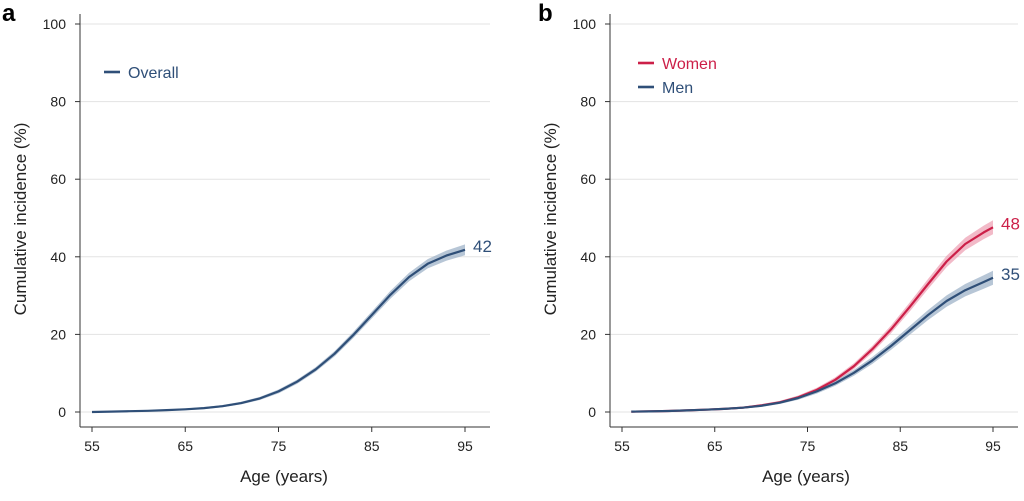  I want to click on men-end-label: 35, so click(1010, 274).